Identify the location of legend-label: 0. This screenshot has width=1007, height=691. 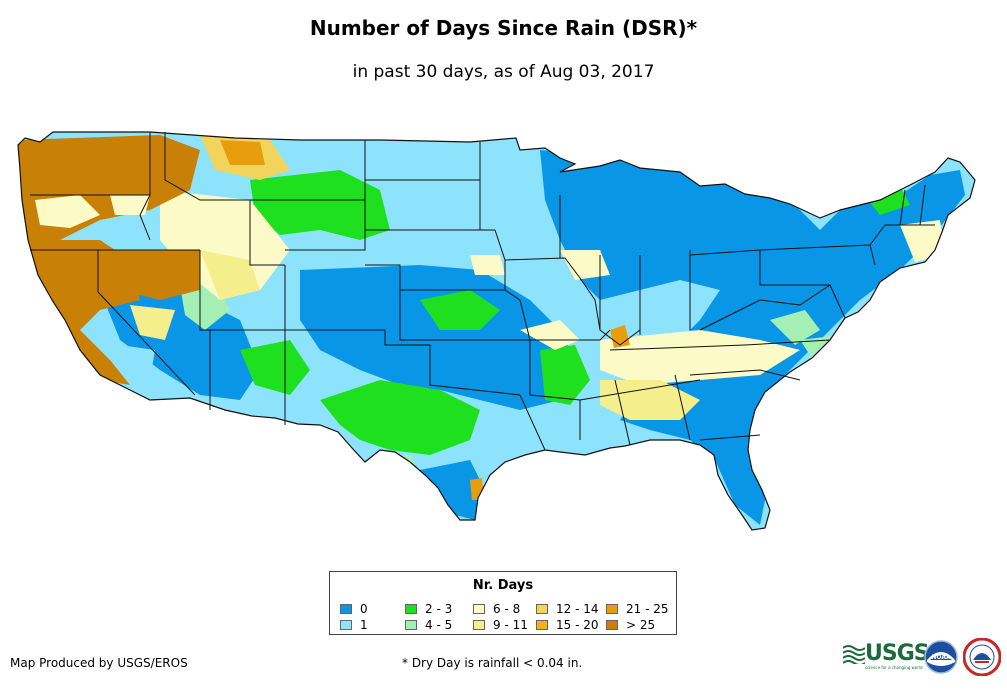
(364, 609).